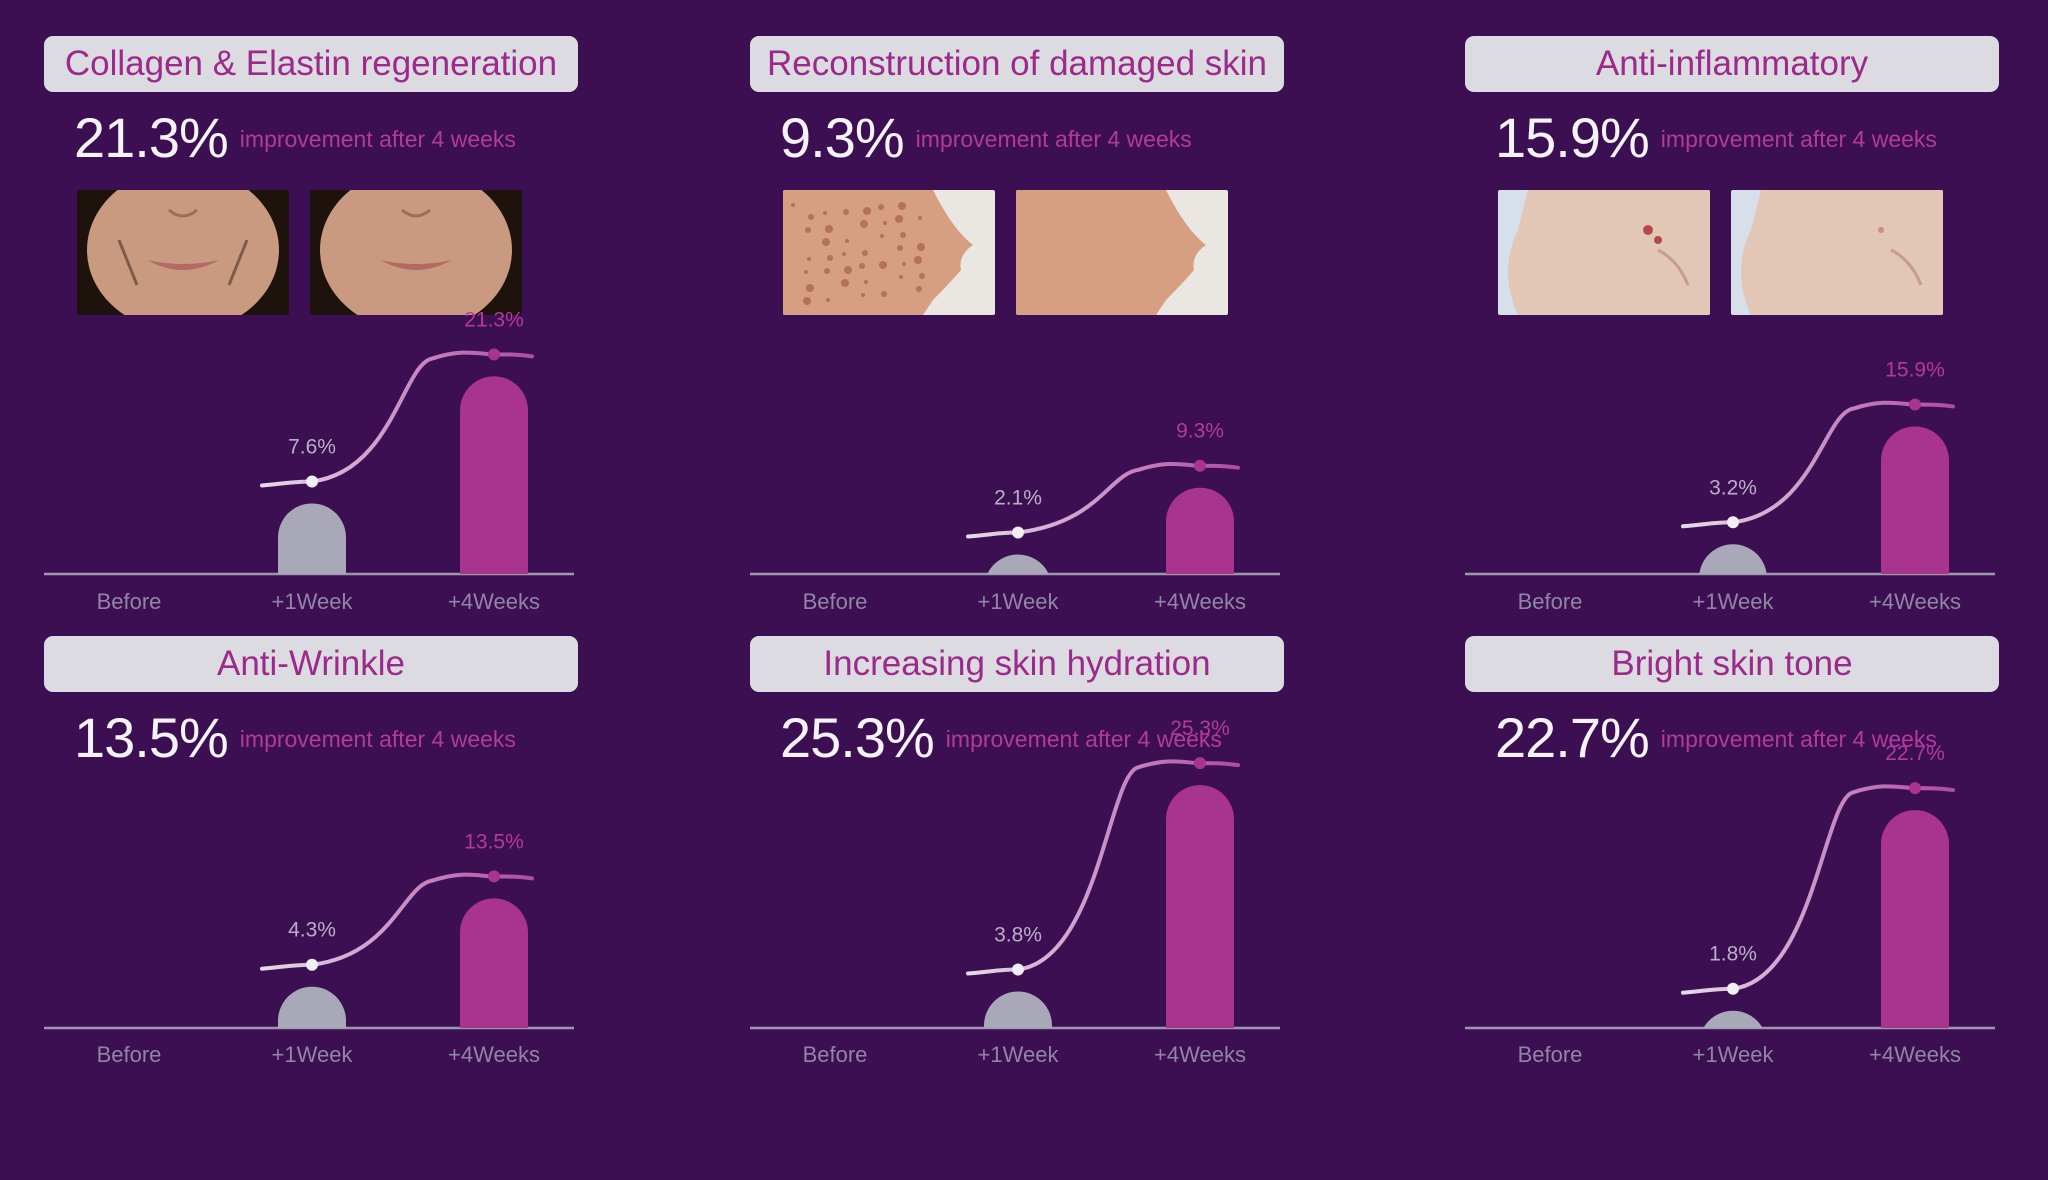 This screenshot has width=2048, height=1180. I want to click on data-label: 15.9%, so click(1915, 369).